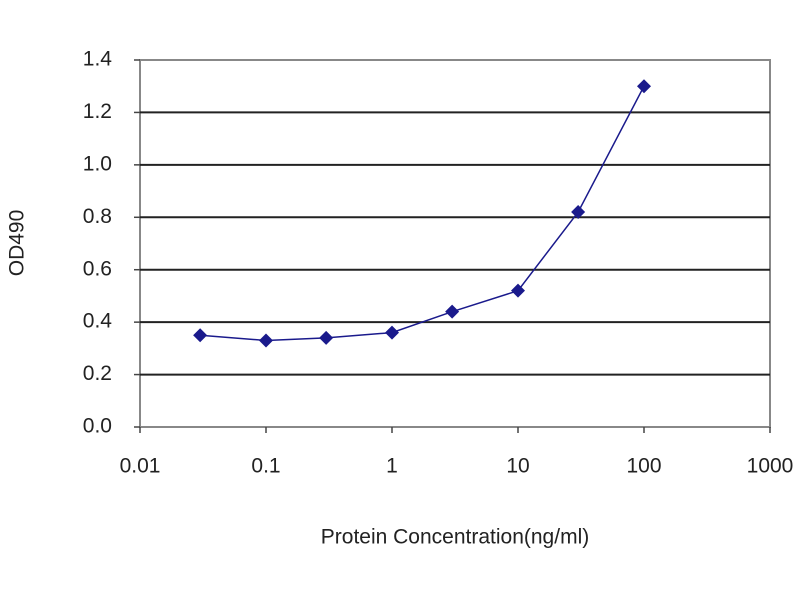 Image resolution: width=800 pixels, height=600 pixels. Describe the element at coordinates (97, 426) in the screenshot. I see `y-tick-label: 0.0` at that location.